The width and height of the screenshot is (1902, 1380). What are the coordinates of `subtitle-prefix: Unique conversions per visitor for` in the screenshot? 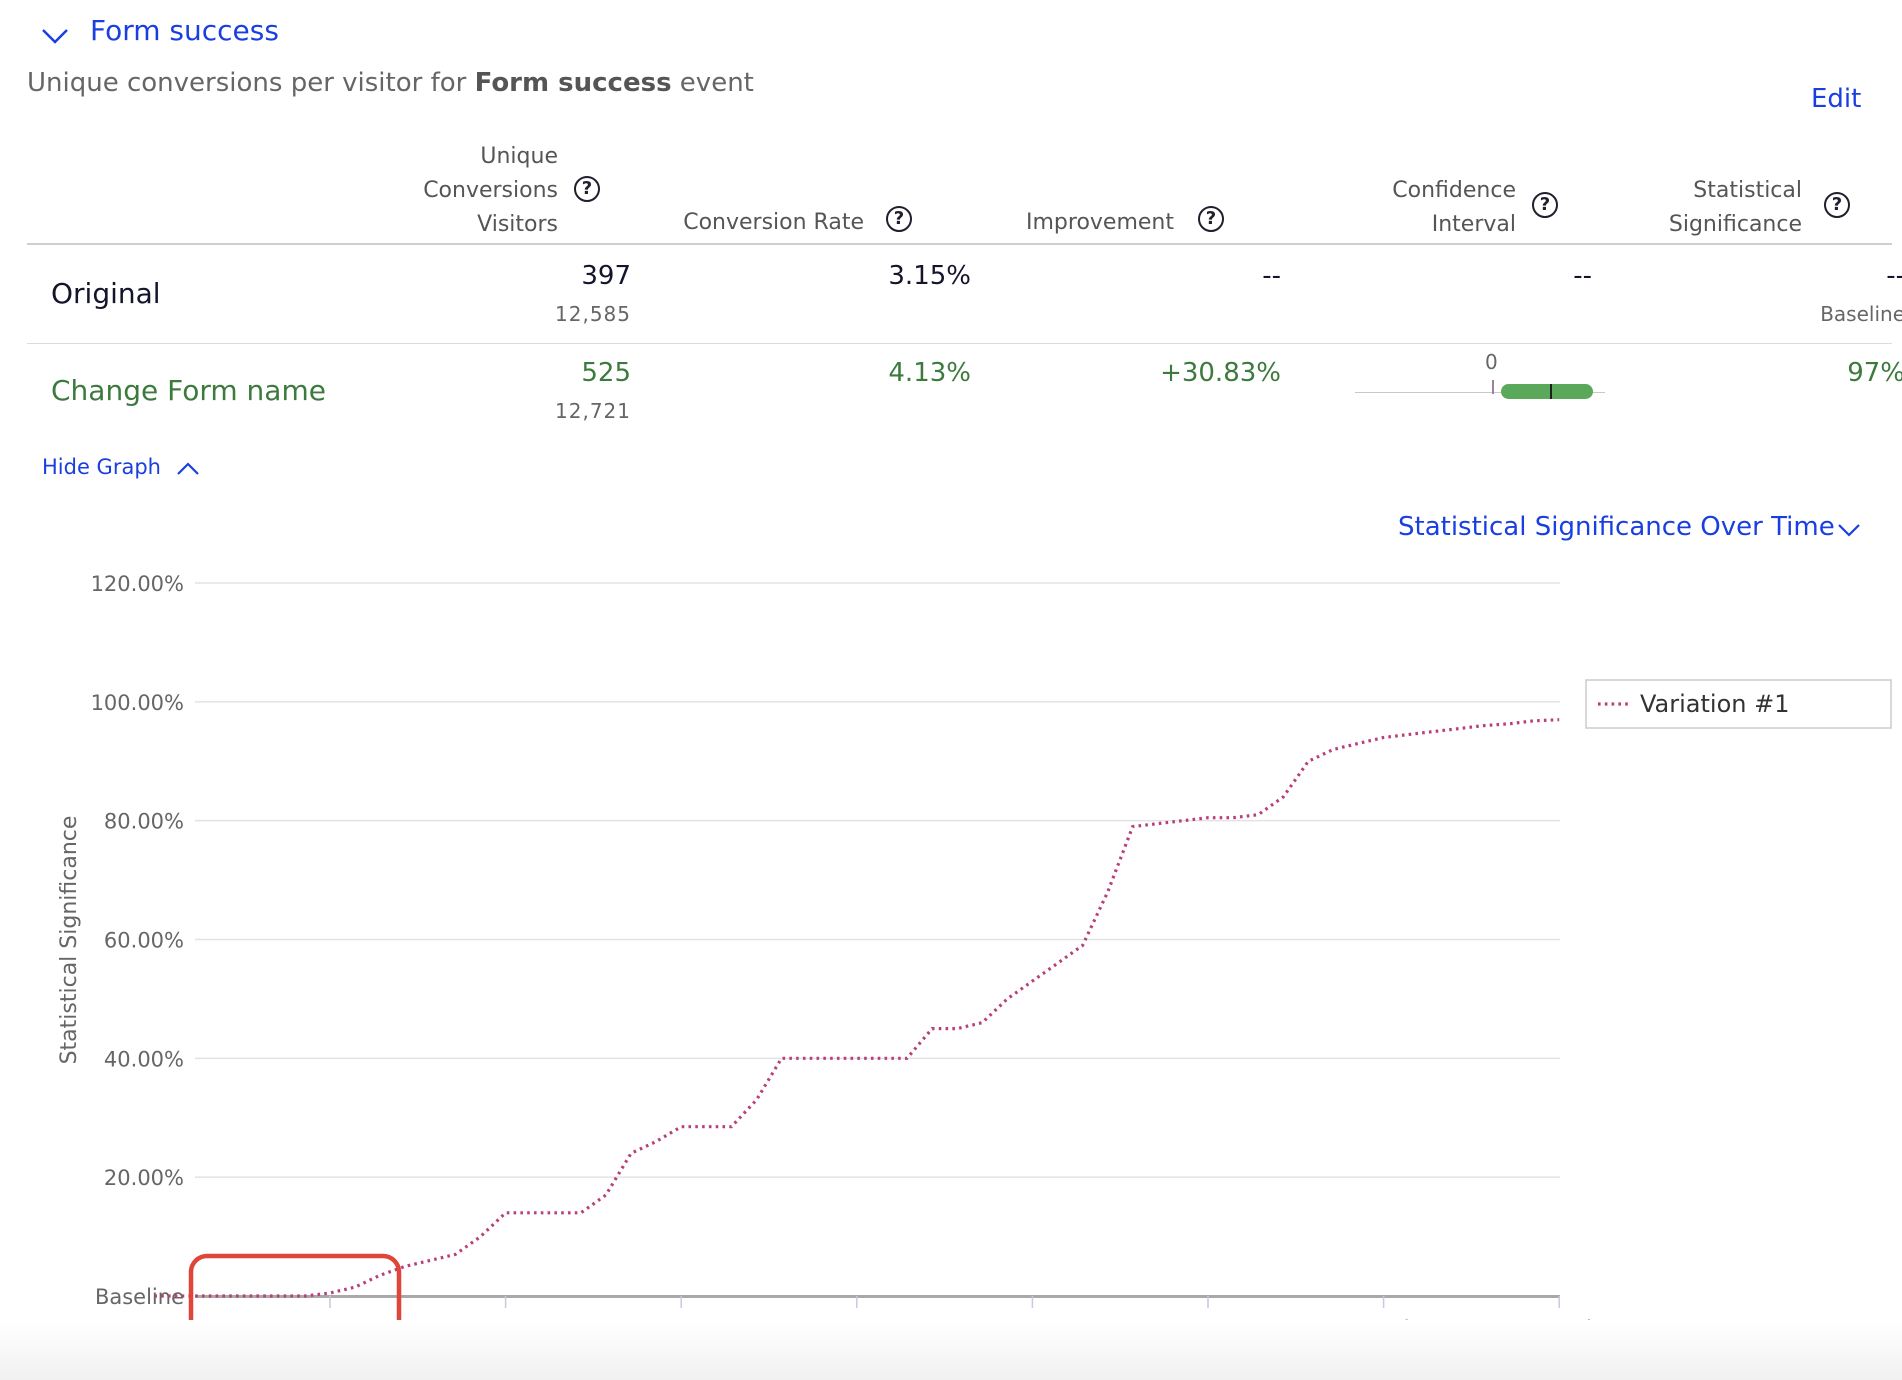 It's located at (251, 83).